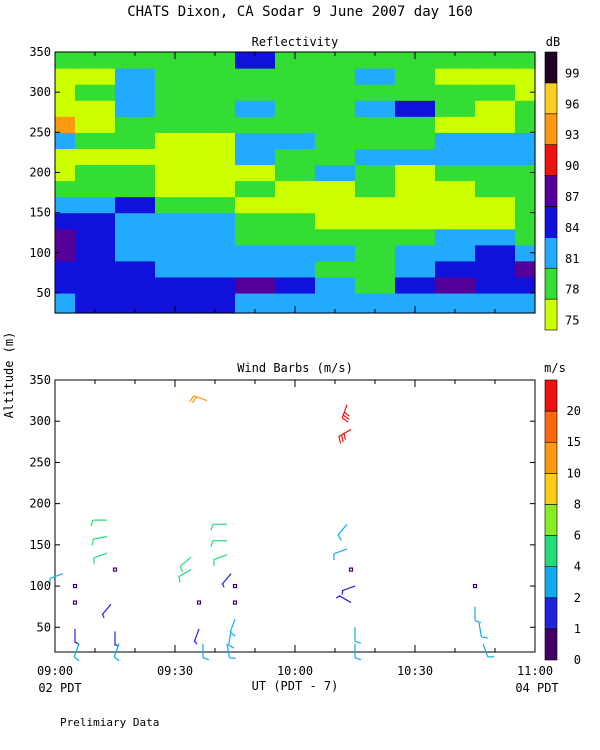 The image size is (600, 750). Describe the element at coordinates (295, 671) in the screenshot. I see `x-tick-label: 10:00` at that location.